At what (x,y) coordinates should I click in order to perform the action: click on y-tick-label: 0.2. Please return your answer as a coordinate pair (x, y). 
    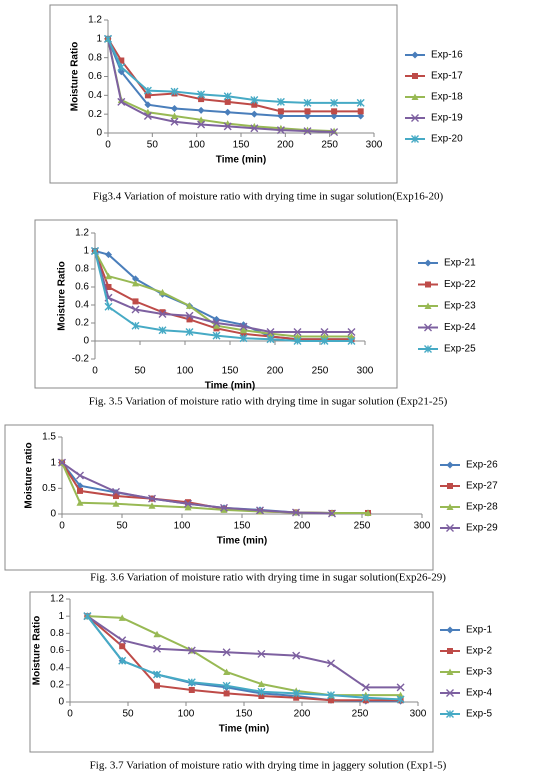
    Looking at the image, I should click on (82, 323).